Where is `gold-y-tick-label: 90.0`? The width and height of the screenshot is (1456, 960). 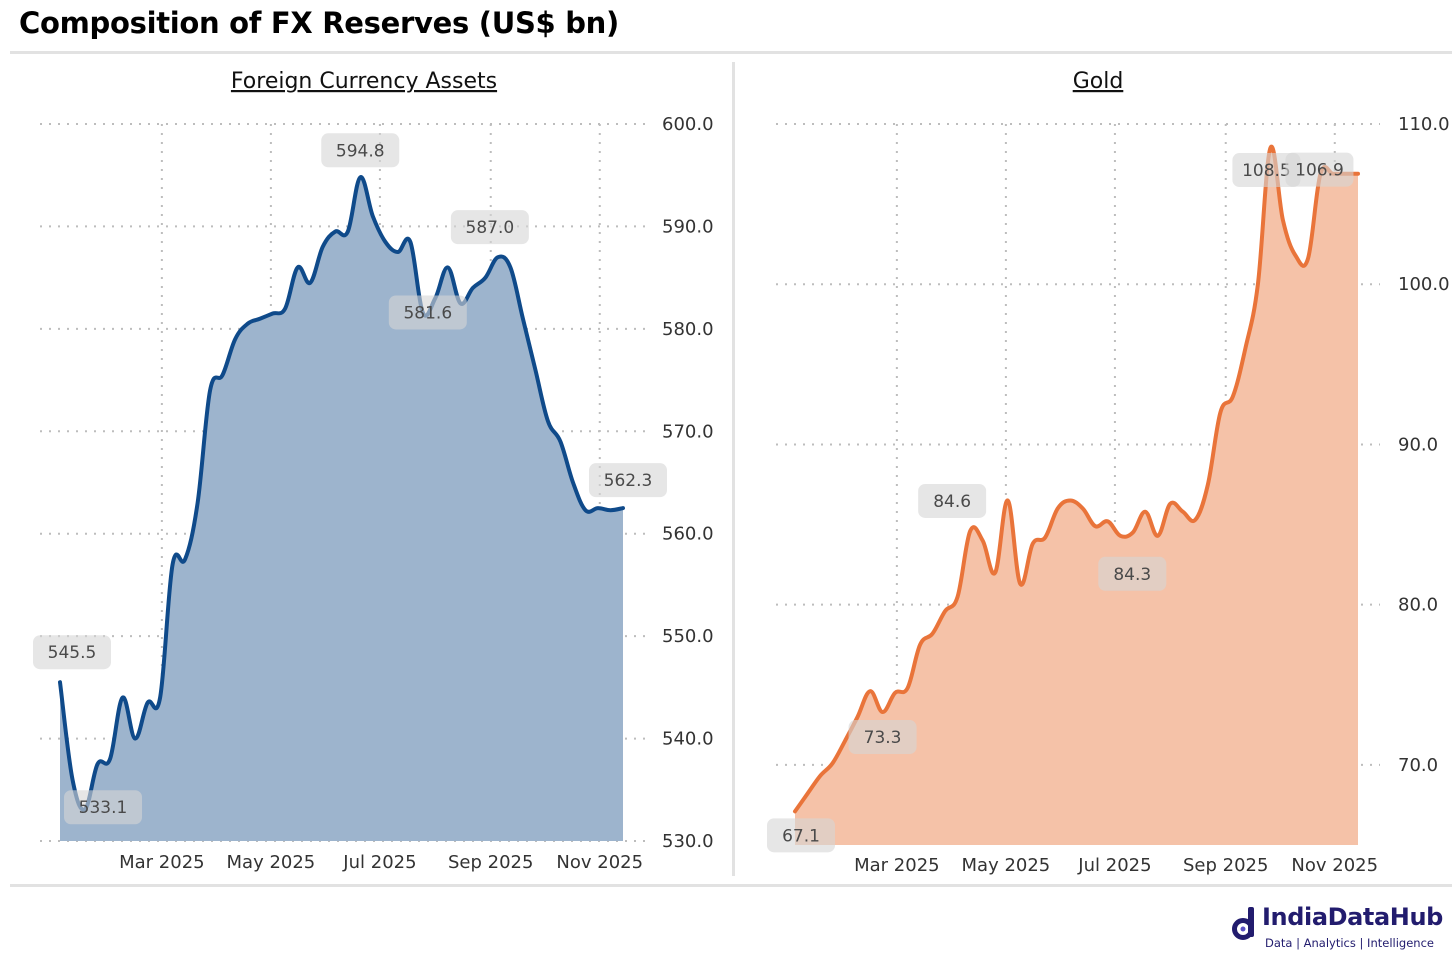
gold-y-tick-label: 90.0 is located at coordinates (1418, 444).